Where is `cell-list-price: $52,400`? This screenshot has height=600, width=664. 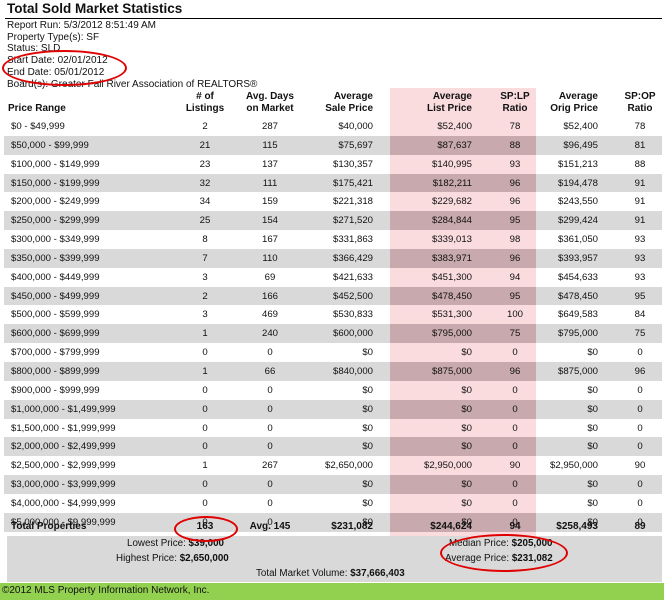 cell-list-price: $52,400 is located at coordinates (454, 126).